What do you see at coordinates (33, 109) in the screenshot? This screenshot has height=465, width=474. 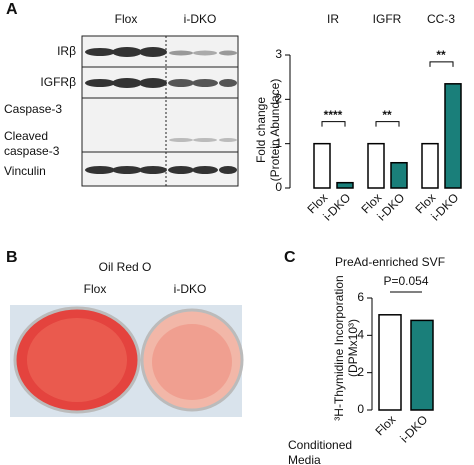 I see `blot-row: Caspase-3` at bounding box center [33, 109].